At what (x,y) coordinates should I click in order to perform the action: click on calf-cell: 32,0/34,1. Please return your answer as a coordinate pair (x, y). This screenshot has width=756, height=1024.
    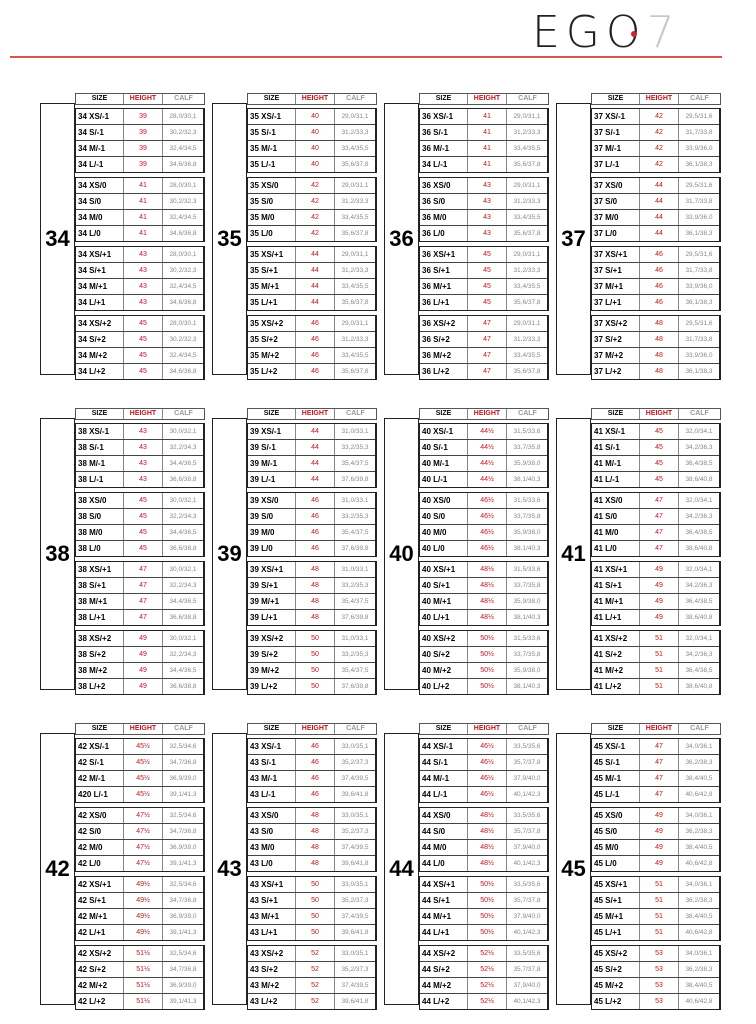
    Looking at the image, I should click on (699, 569).